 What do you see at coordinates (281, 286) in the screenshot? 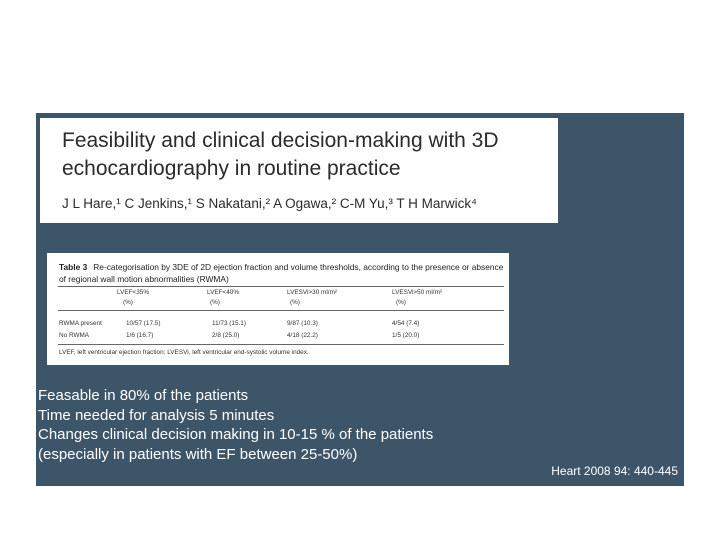
I see `table-rule-top` at bounding box center [281, 286].